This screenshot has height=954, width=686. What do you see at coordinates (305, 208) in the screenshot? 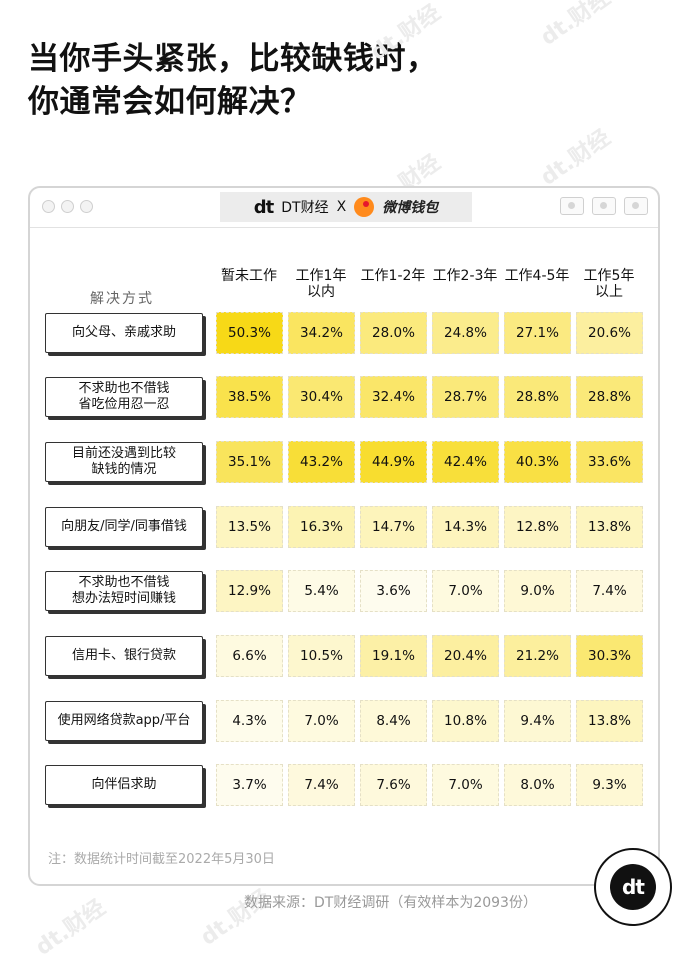
I see `brand-dt: DT财经` at bounding box center [305, 208].